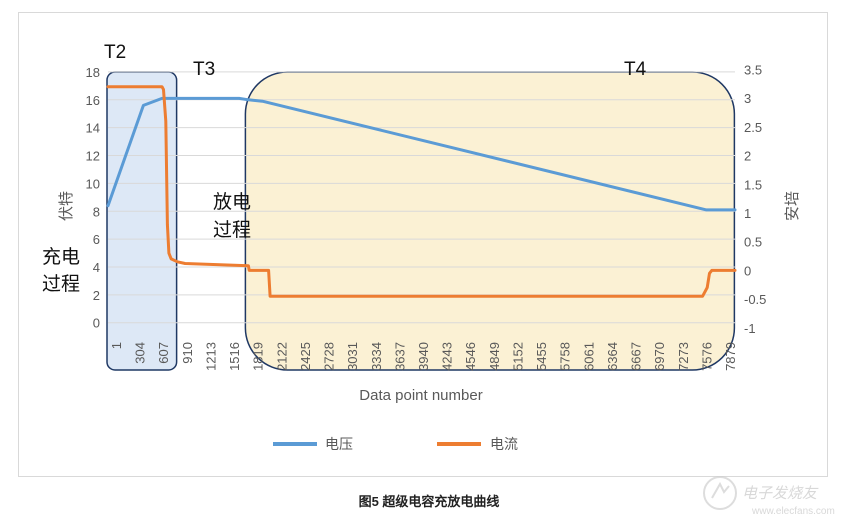 Image resolution: width=846 pixels, height=526 pixels. Describe the element at coordinates (793, 511) in the screenshot. I see `watermark-url: www.elecfans.com` at that location.